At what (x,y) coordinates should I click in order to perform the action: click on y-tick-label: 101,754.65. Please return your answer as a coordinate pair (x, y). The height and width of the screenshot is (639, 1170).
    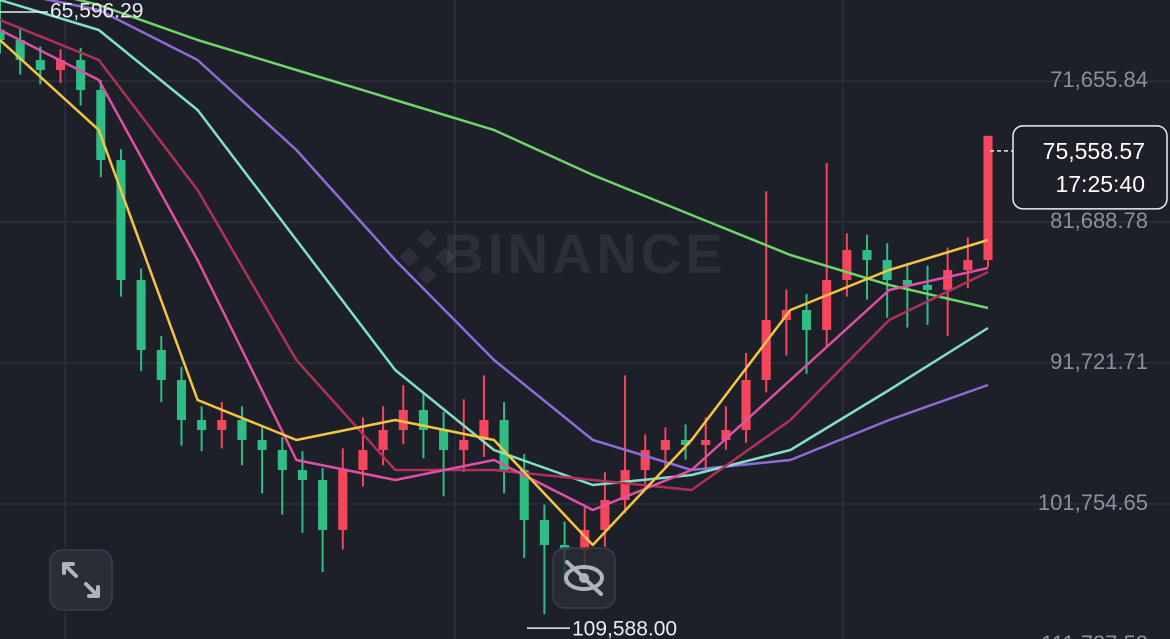
    Looking at the image, I should click on (1093, 502).